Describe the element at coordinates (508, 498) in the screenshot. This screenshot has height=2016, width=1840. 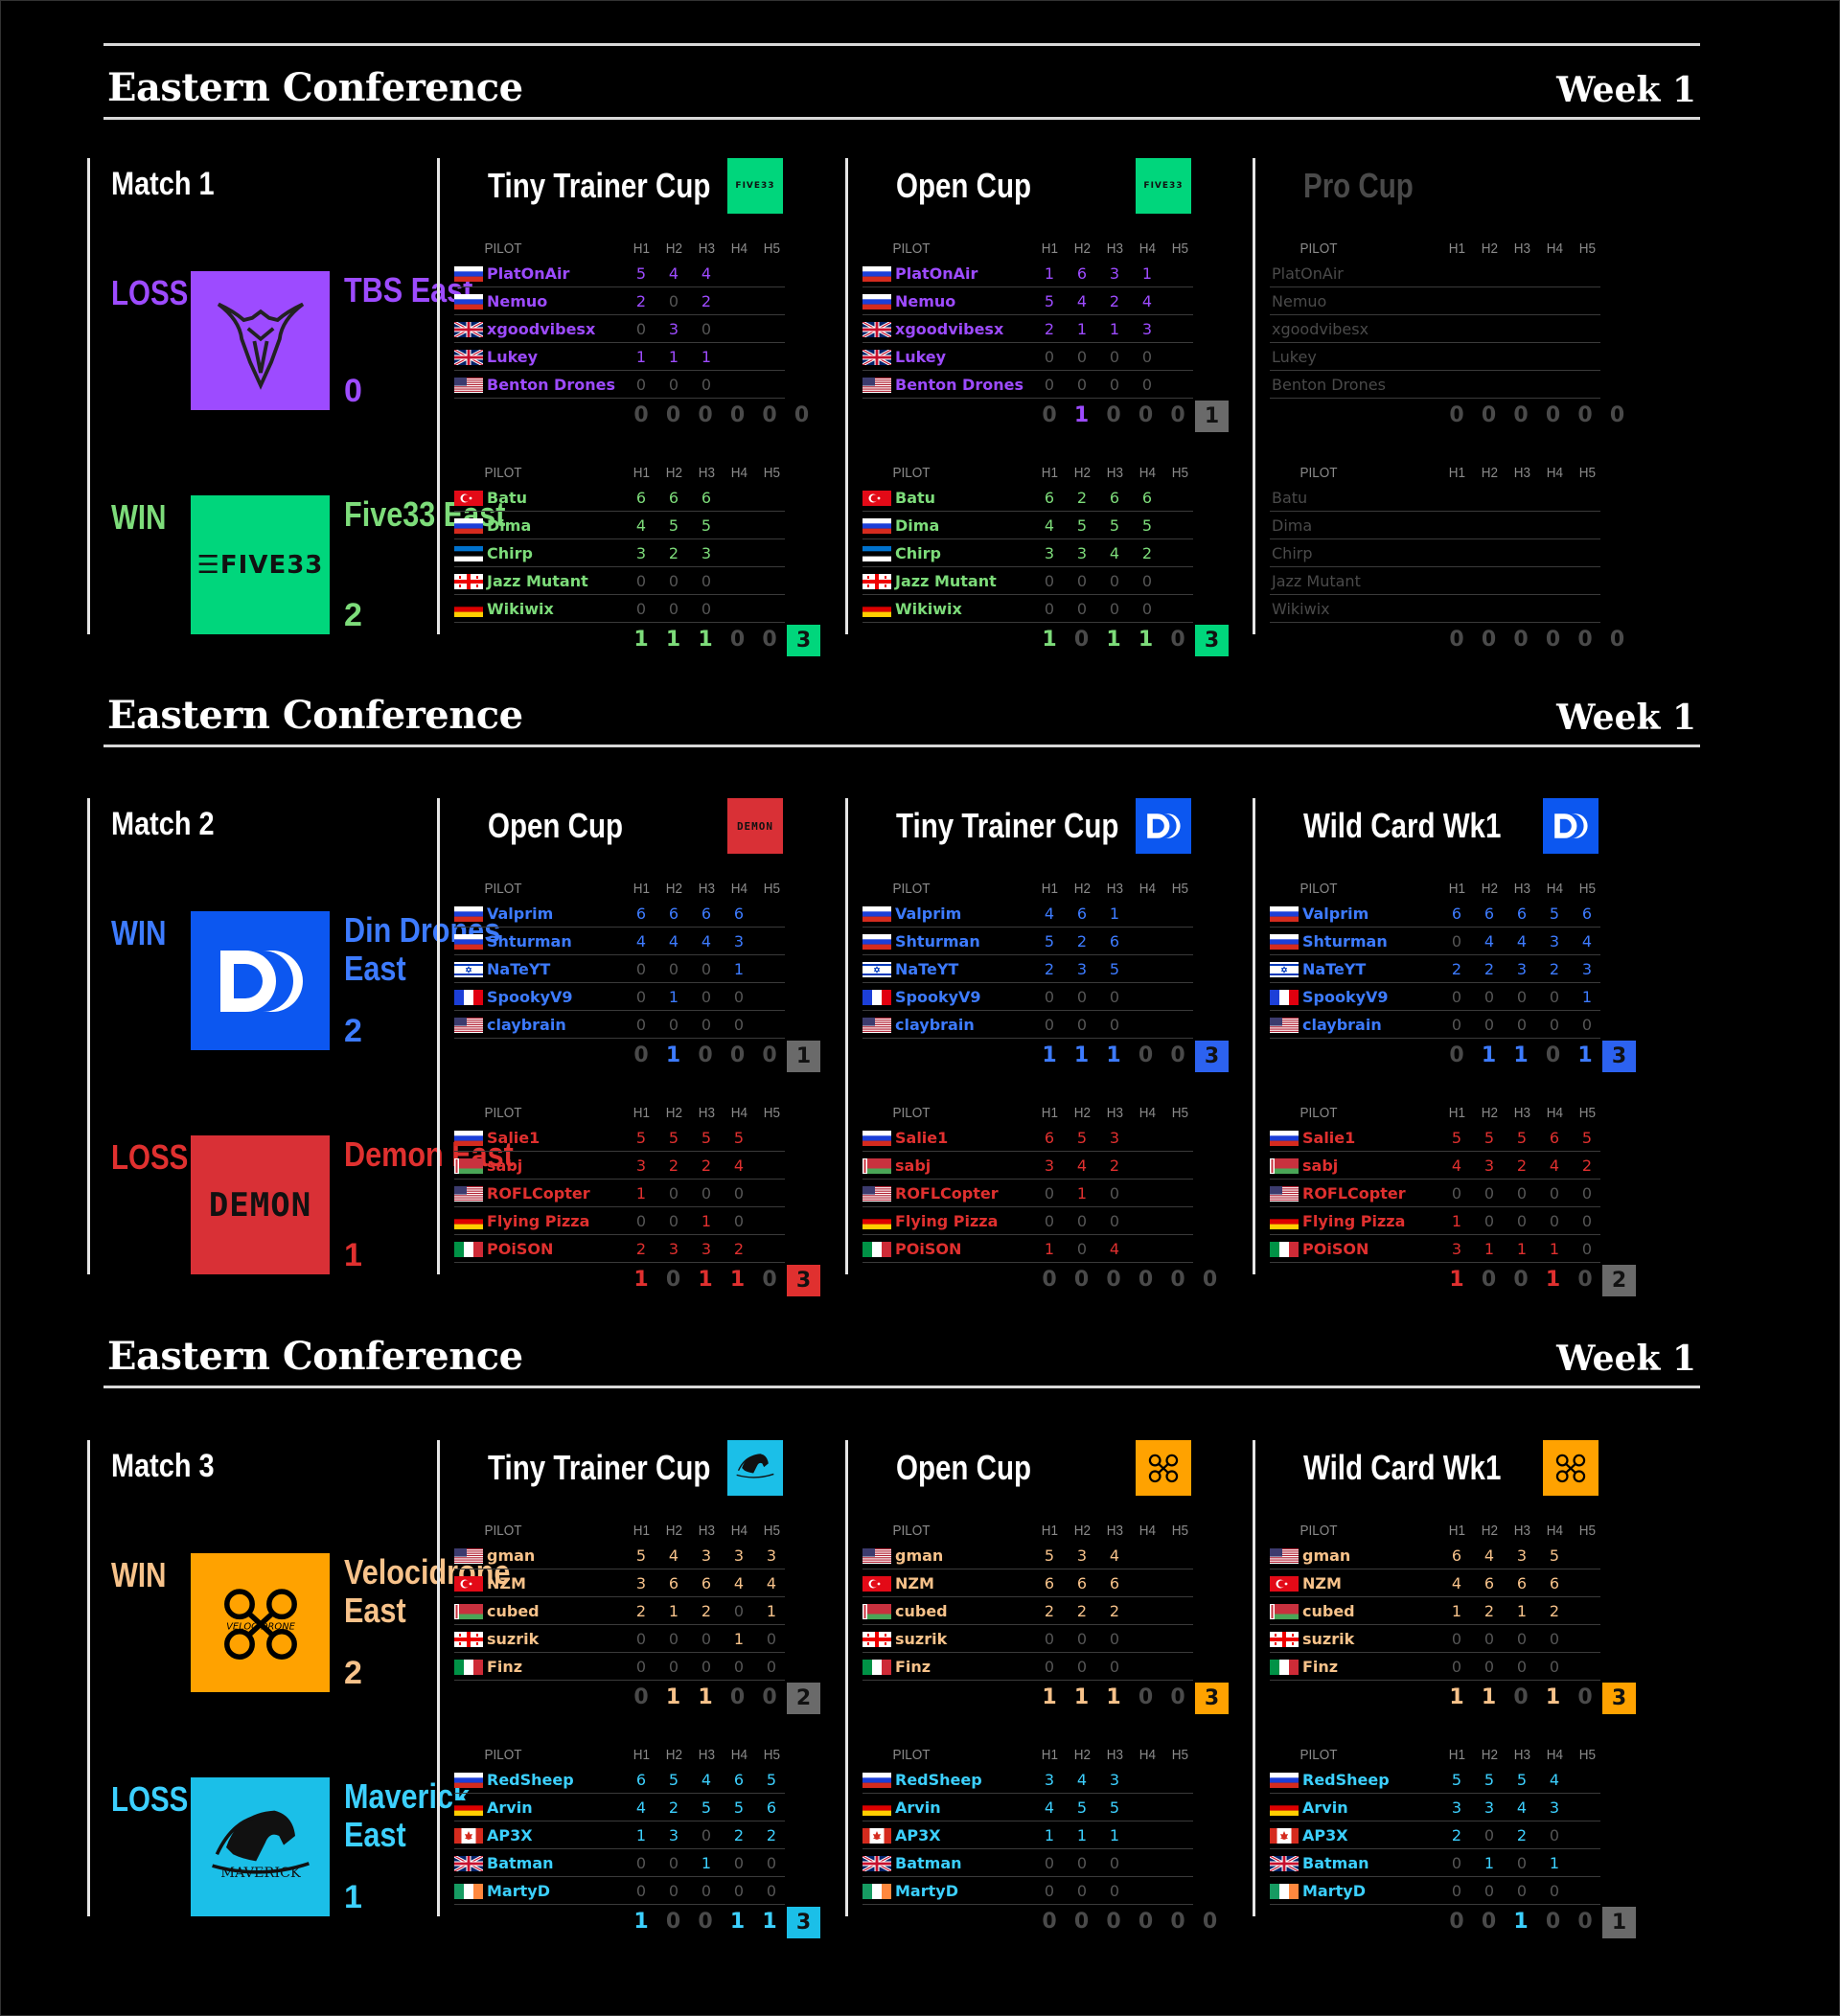
I see `pilot-name: Batu` at that location.